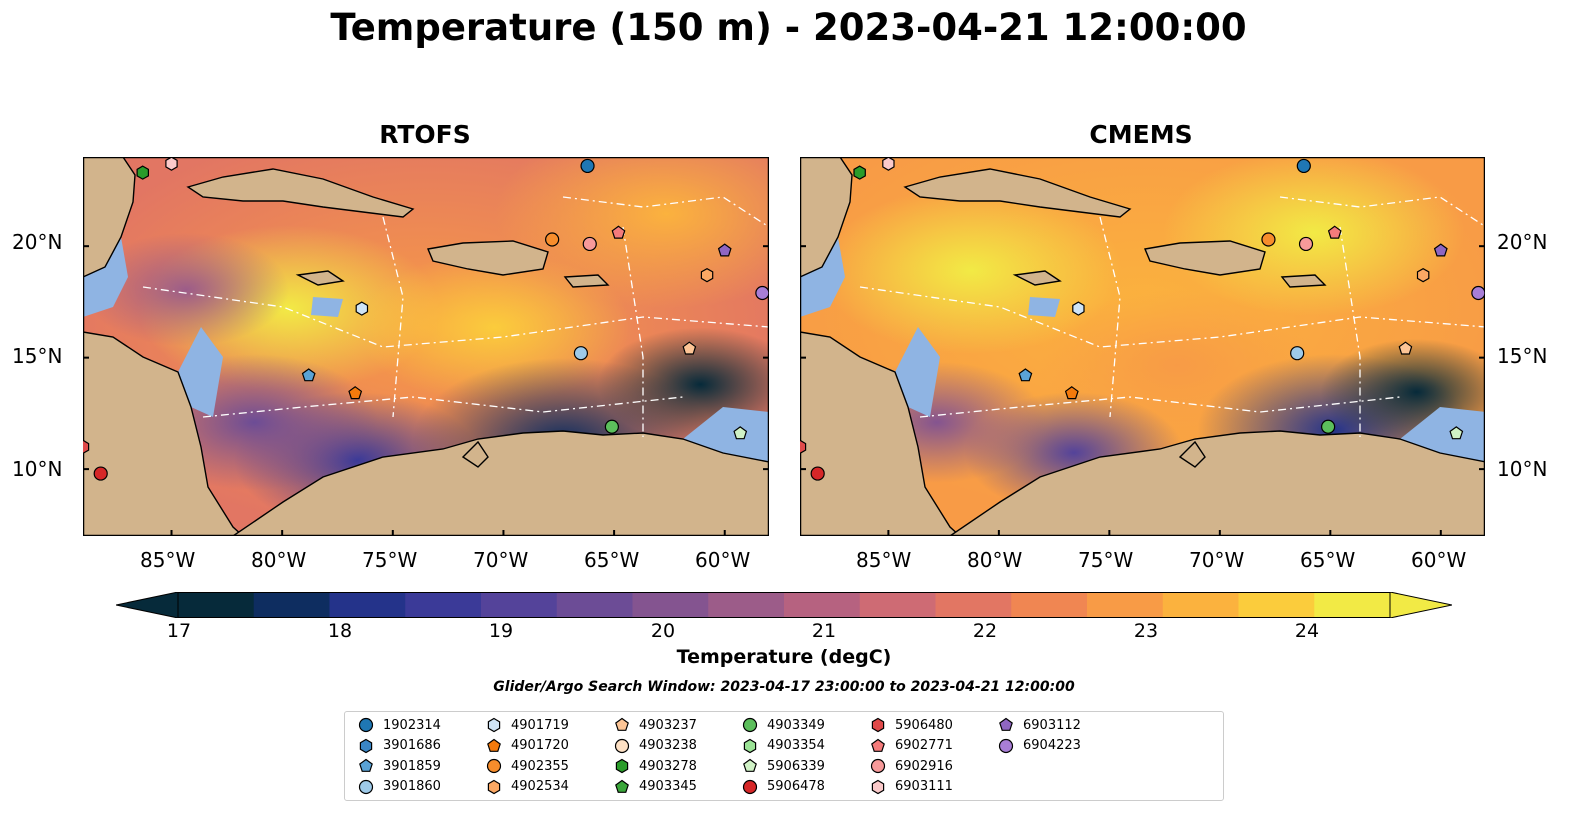 Image resolution: width=1577 pixels, height=827 pixels. What do you see at coordinates (1052, 725) in the screenshot?
I see `legend-label: 6903112` at bounding box center [1052, 725].